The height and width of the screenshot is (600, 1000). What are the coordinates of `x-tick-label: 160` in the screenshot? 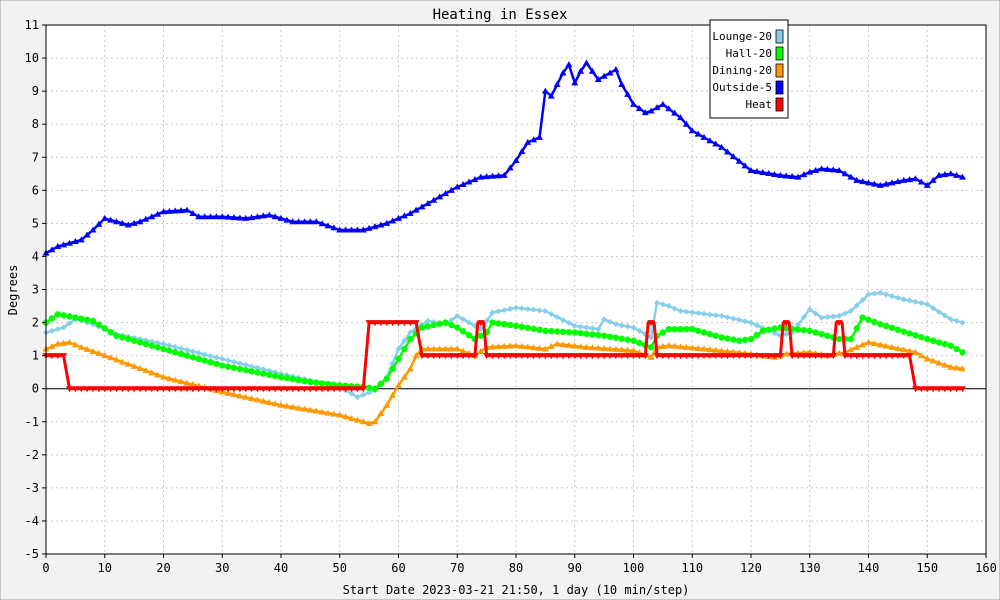 It's located at (986, 568).